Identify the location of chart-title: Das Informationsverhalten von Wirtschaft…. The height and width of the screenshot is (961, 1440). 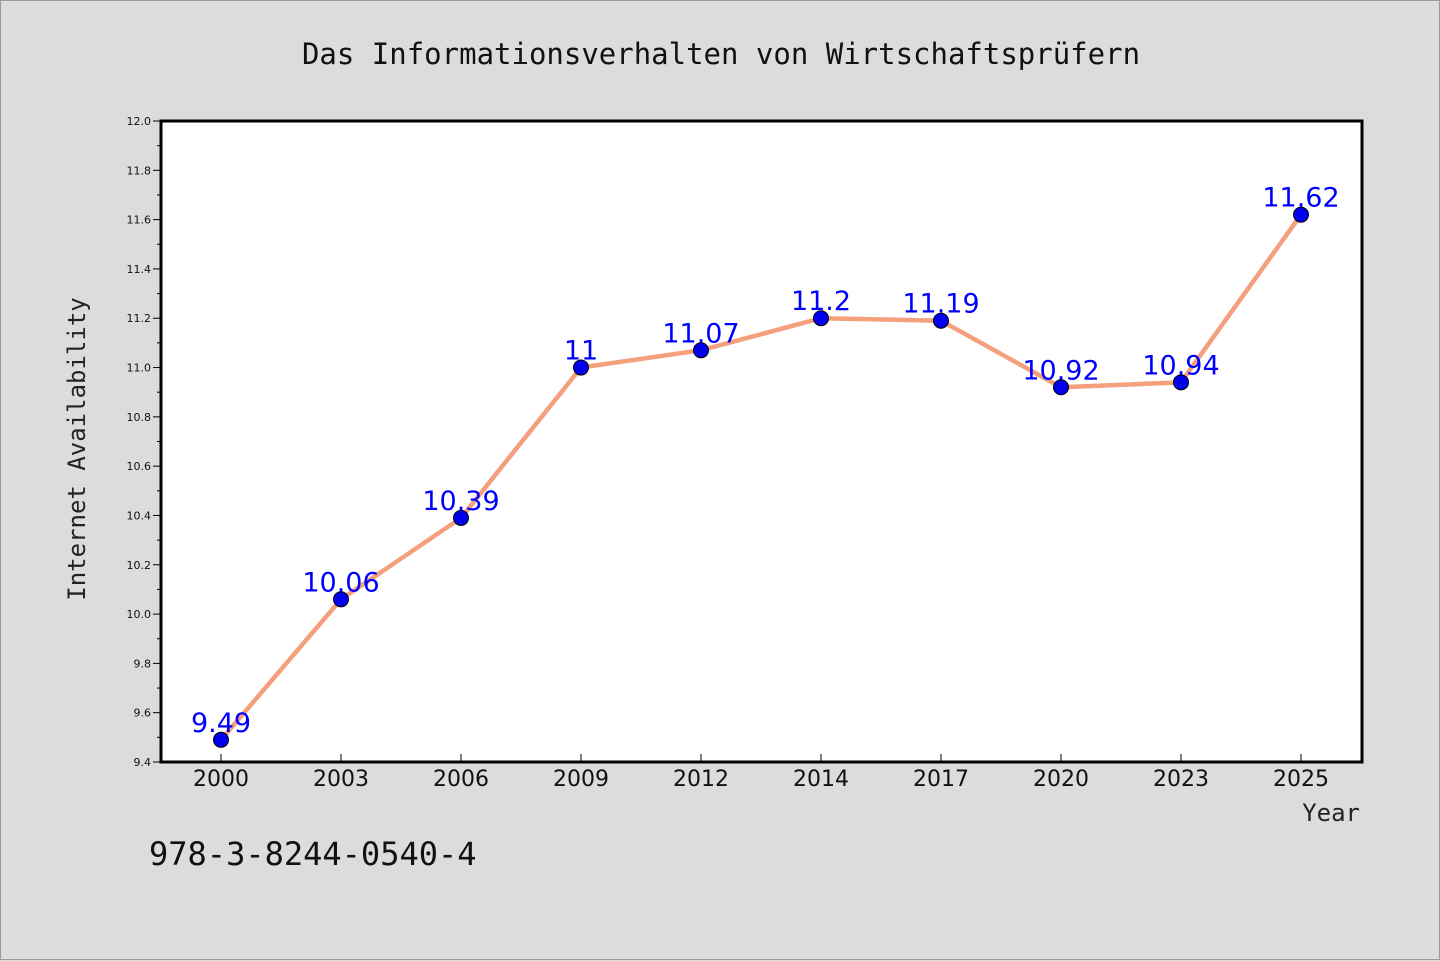
(721, 54).